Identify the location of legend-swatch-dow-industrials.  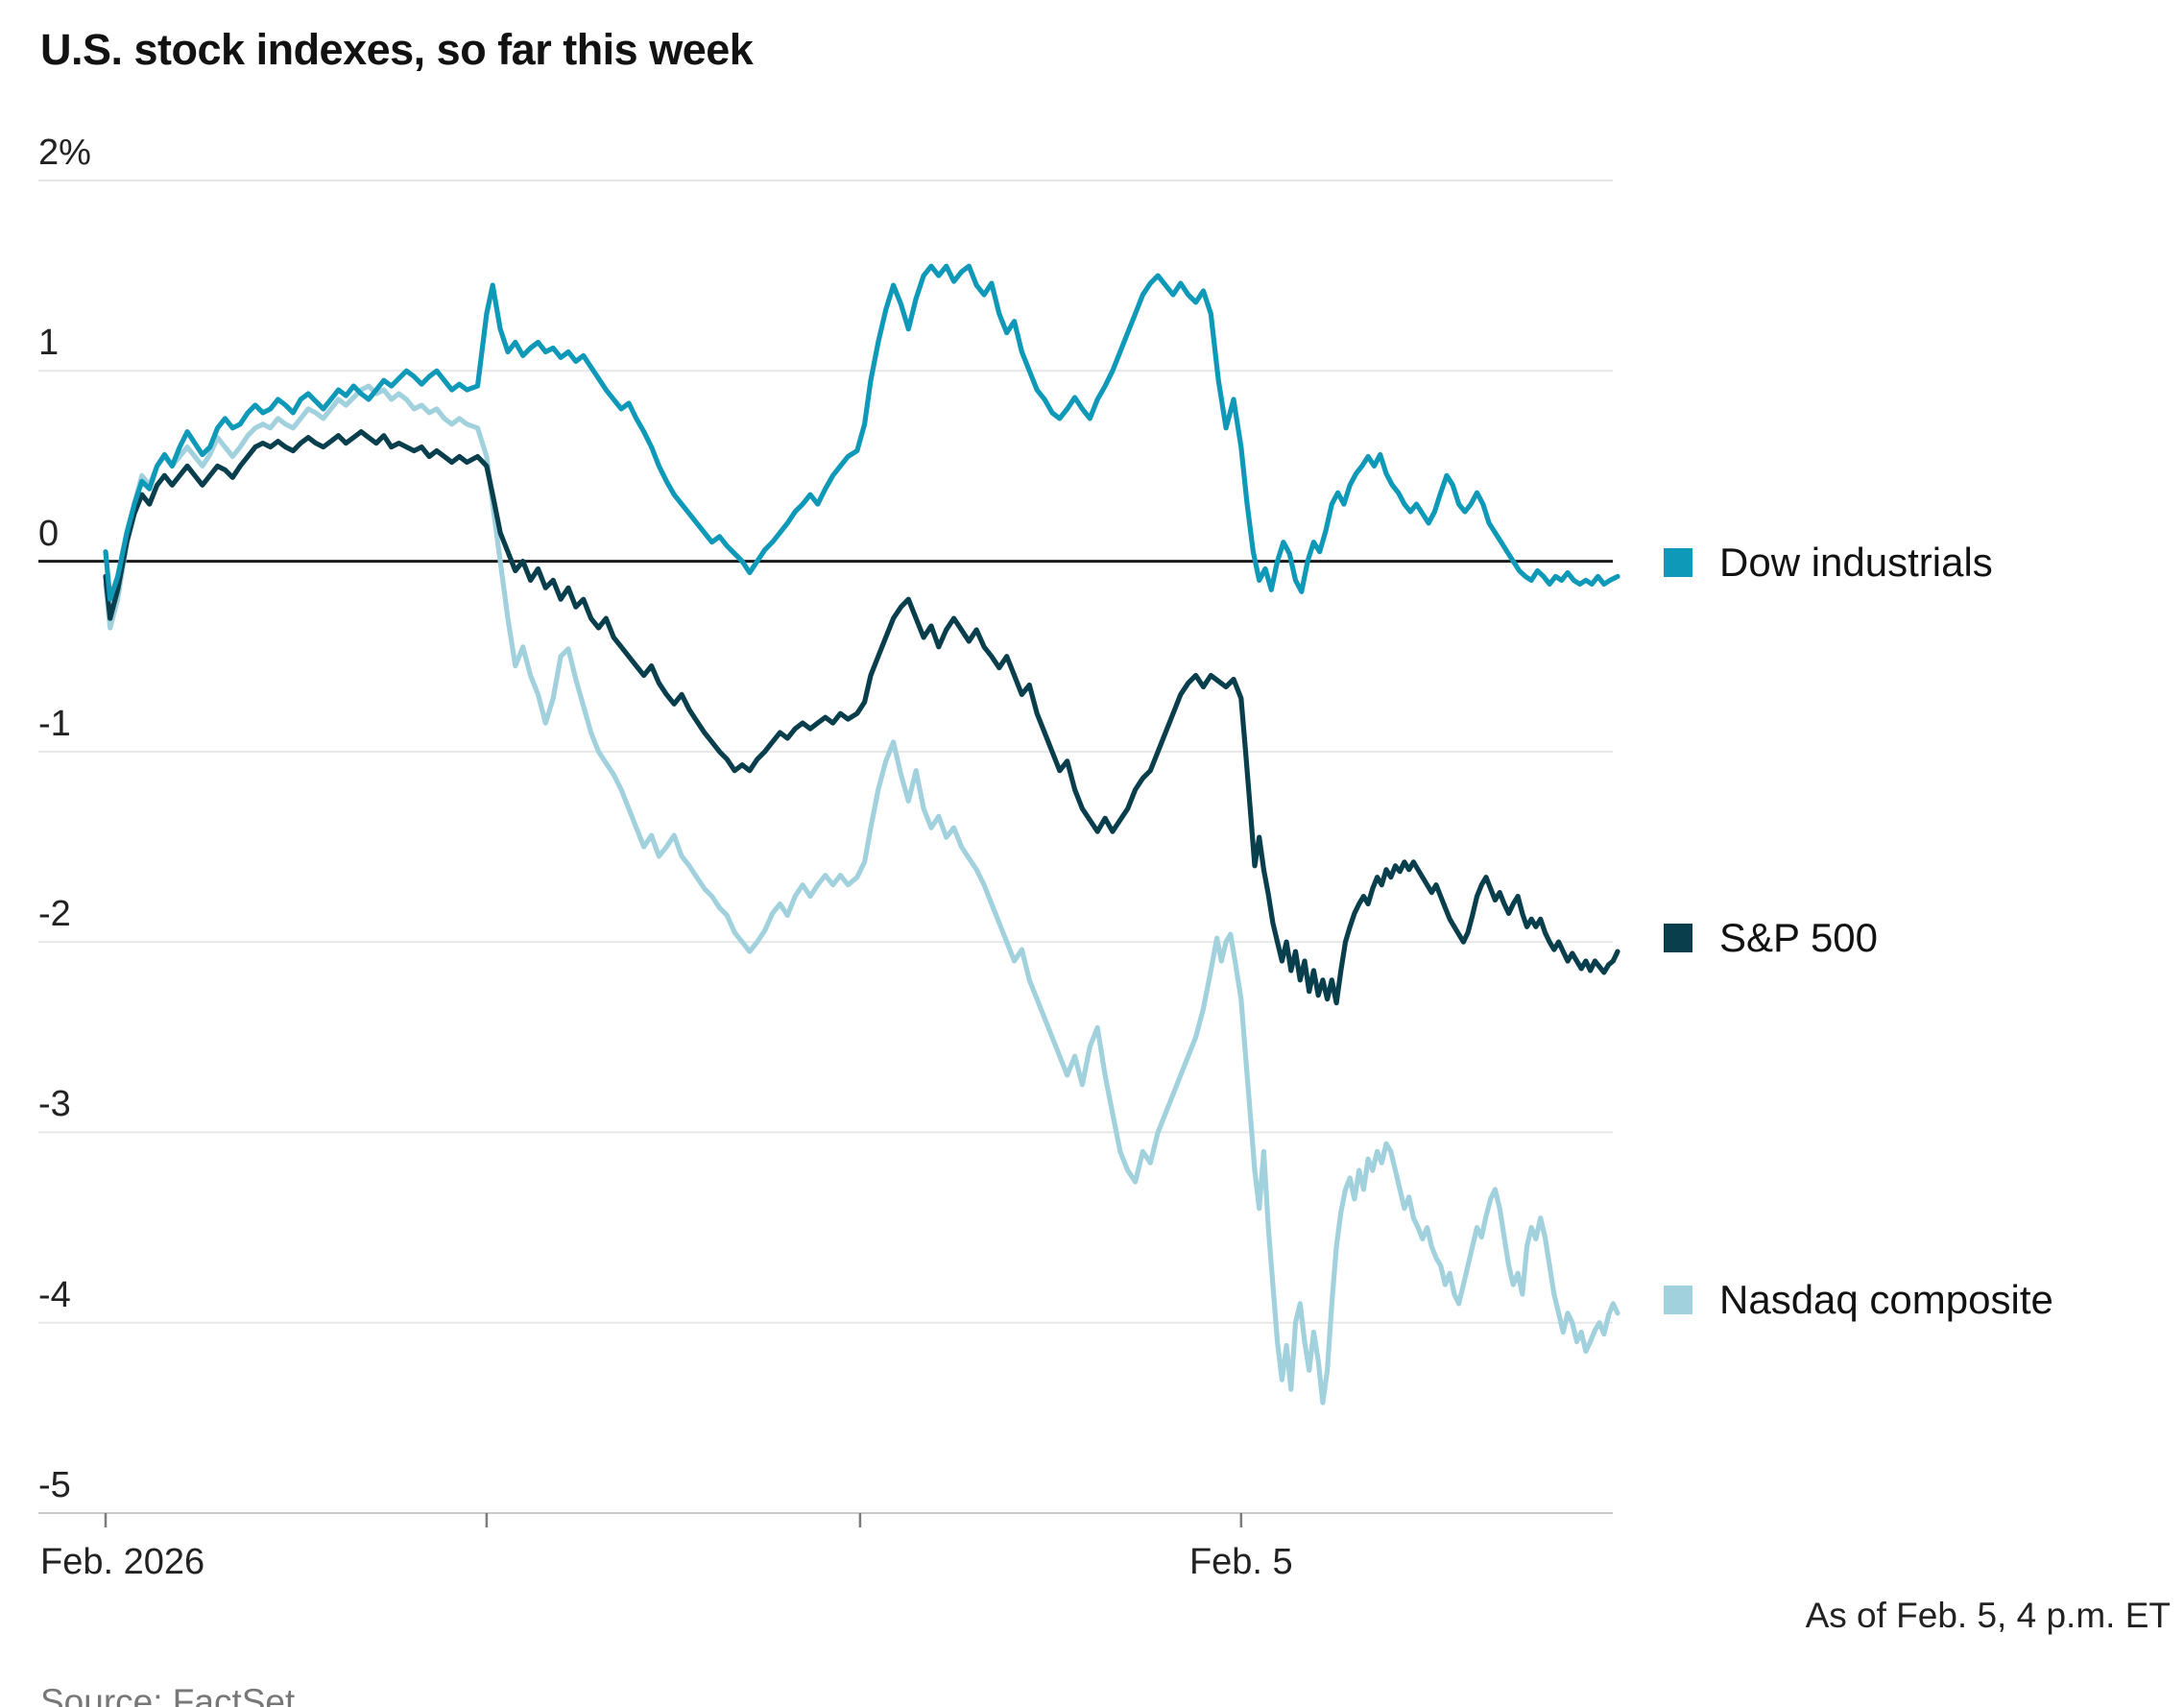
(1678, 563).